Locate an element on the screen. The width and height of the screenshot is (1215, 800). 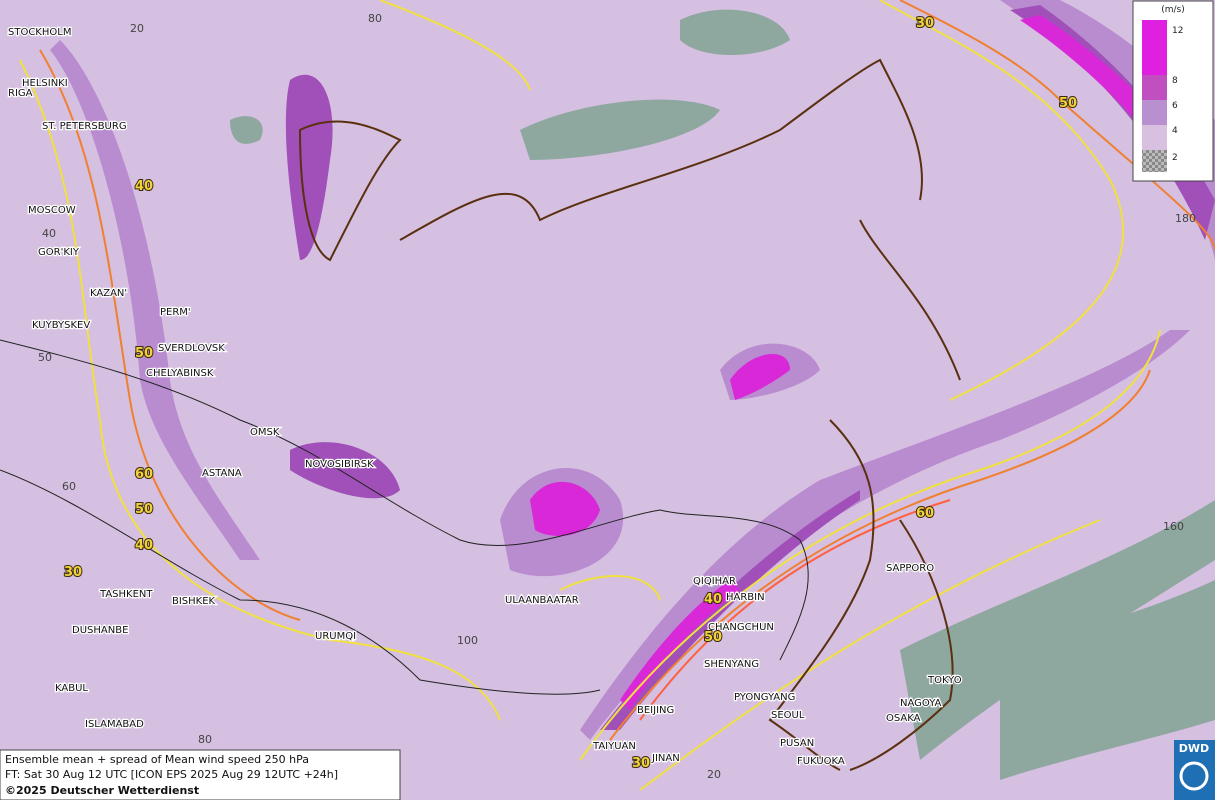
city-label: MOSCOW is located at coordinates (52, 210).